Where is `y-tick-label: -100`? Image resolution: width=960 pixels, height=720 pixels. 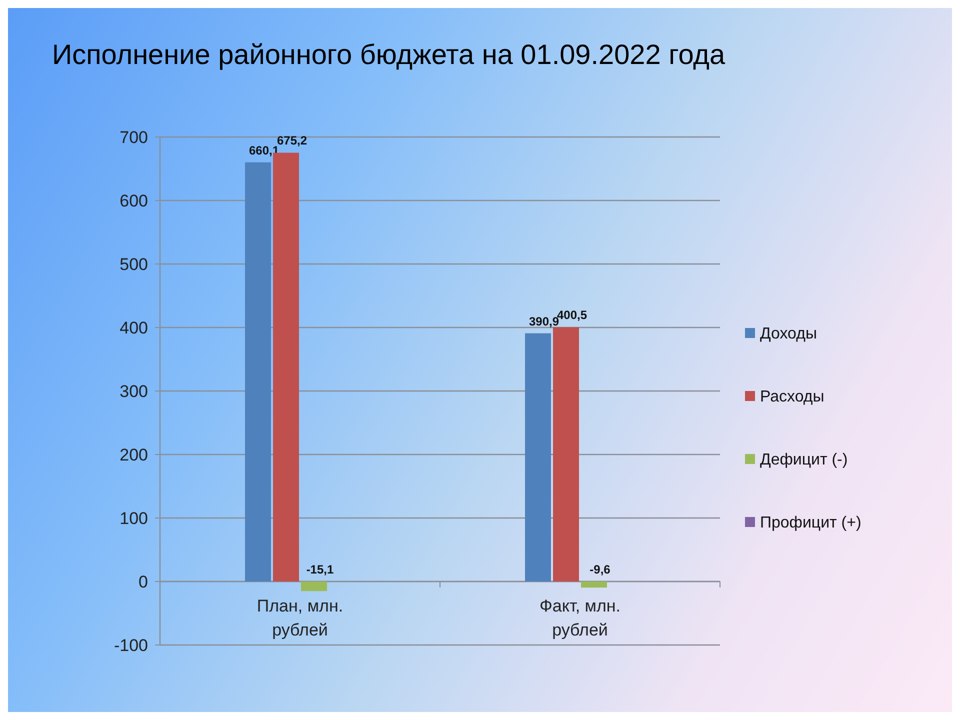 y-tick-label: -100 is located at coordinates (131, 645).